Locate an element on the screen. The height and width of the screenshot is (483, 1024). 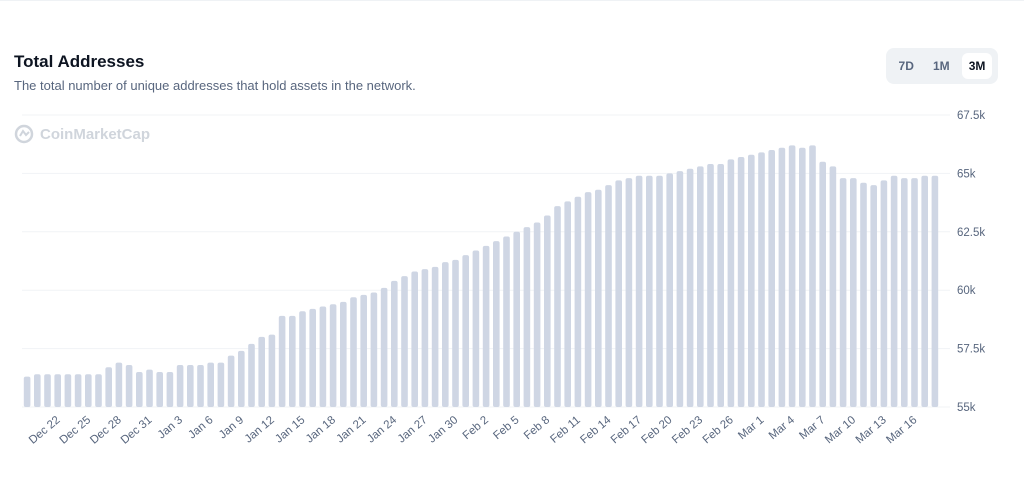
y-tick-label: 67.5k is located at coordinates (971, 116).